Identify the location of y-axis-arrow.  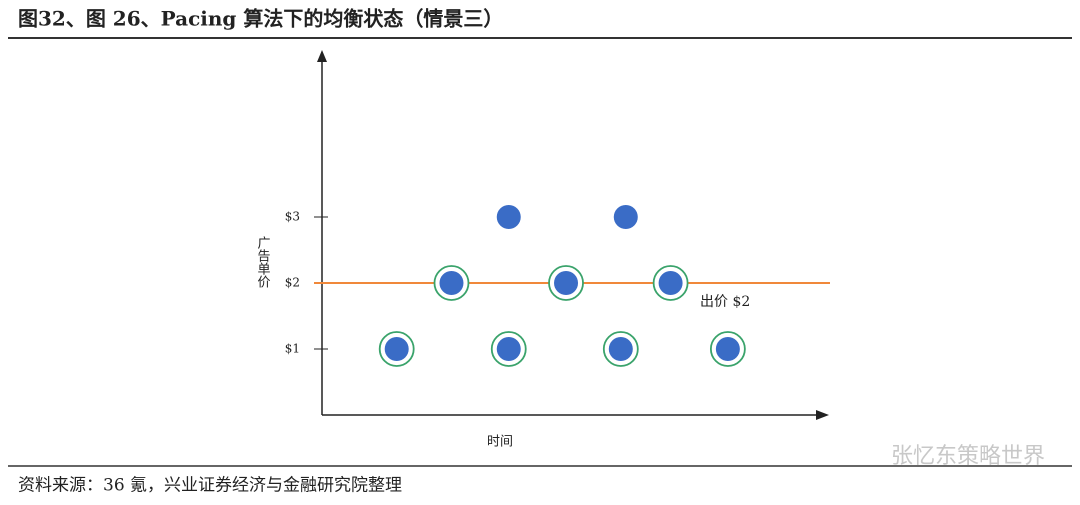
(322, 56).